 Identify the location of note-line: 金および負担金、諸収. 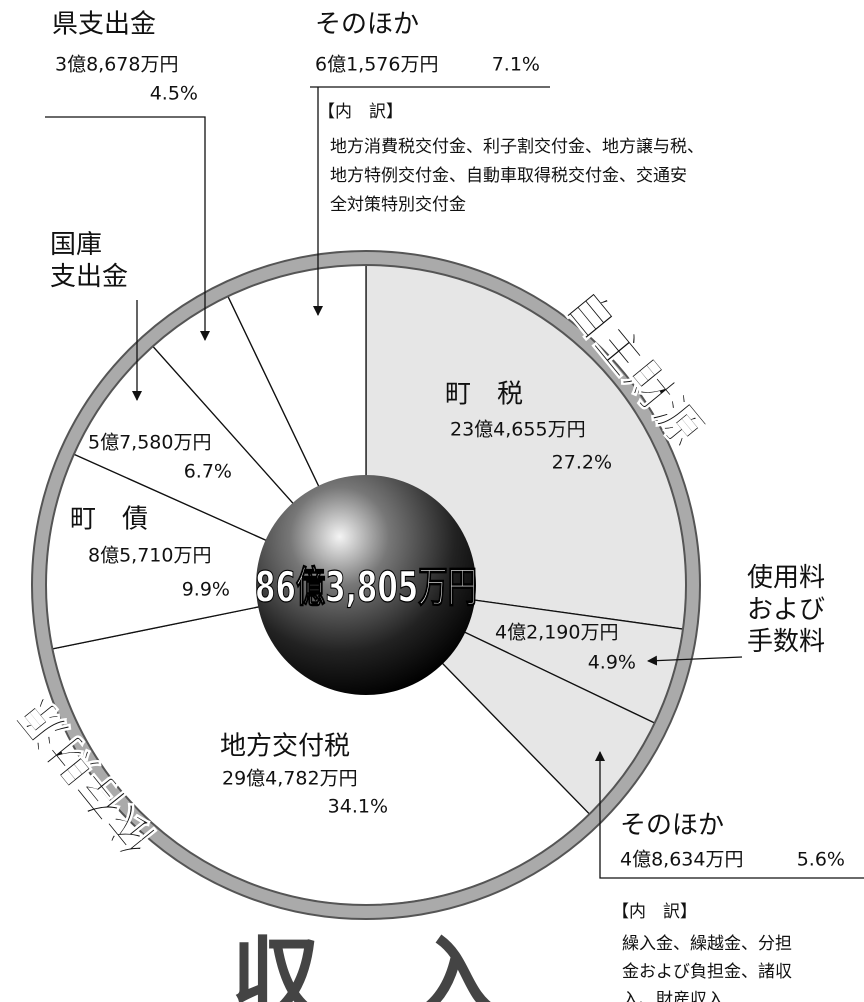
(707, 972).